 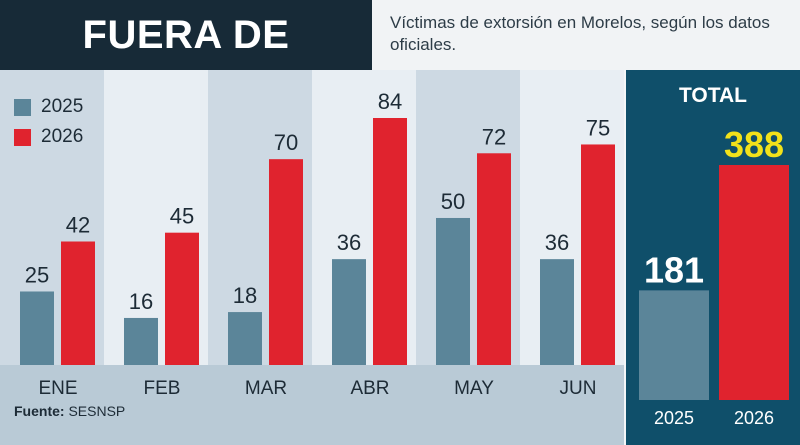 I want to click on total-bar-2026, so click(x=754, y=282).